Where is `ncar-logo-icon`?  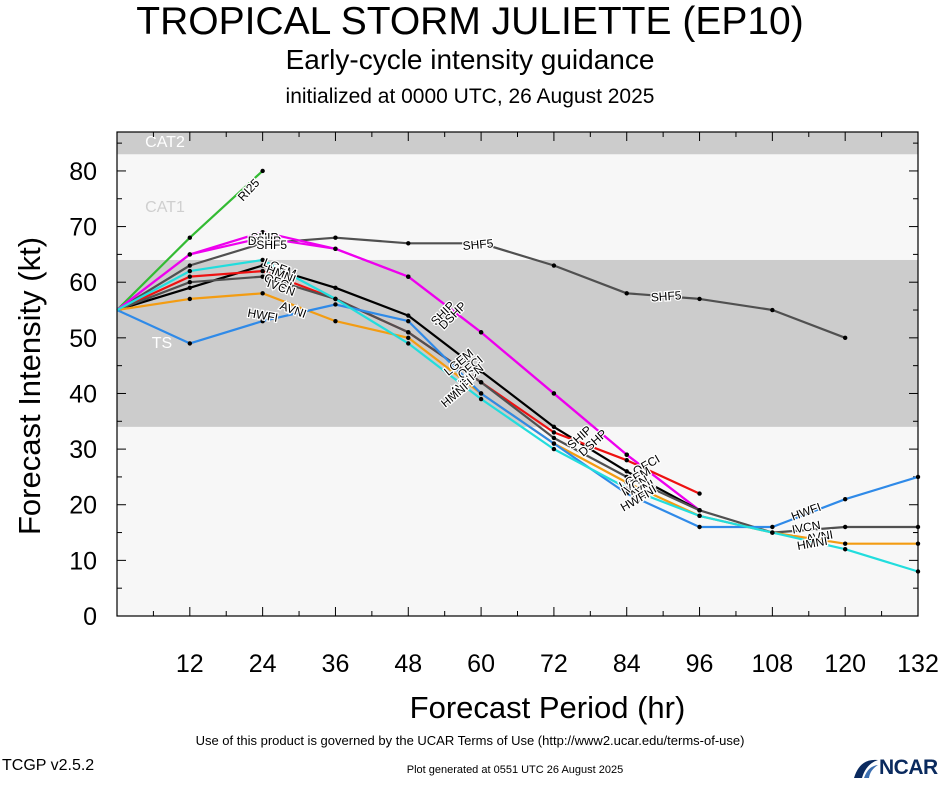 ncar-logo-icon is located at coordinates (866, 768).